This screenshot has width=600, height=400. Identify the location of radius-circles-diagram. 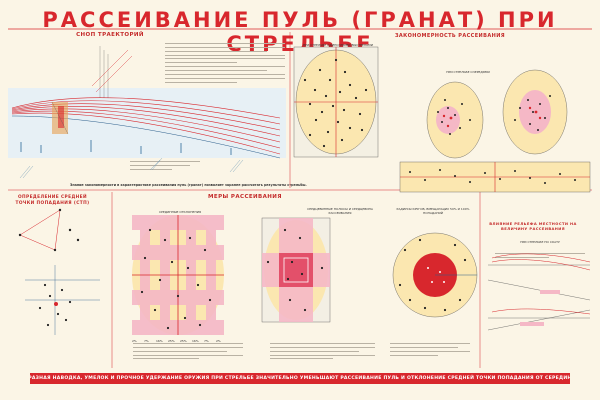
(435, 275).